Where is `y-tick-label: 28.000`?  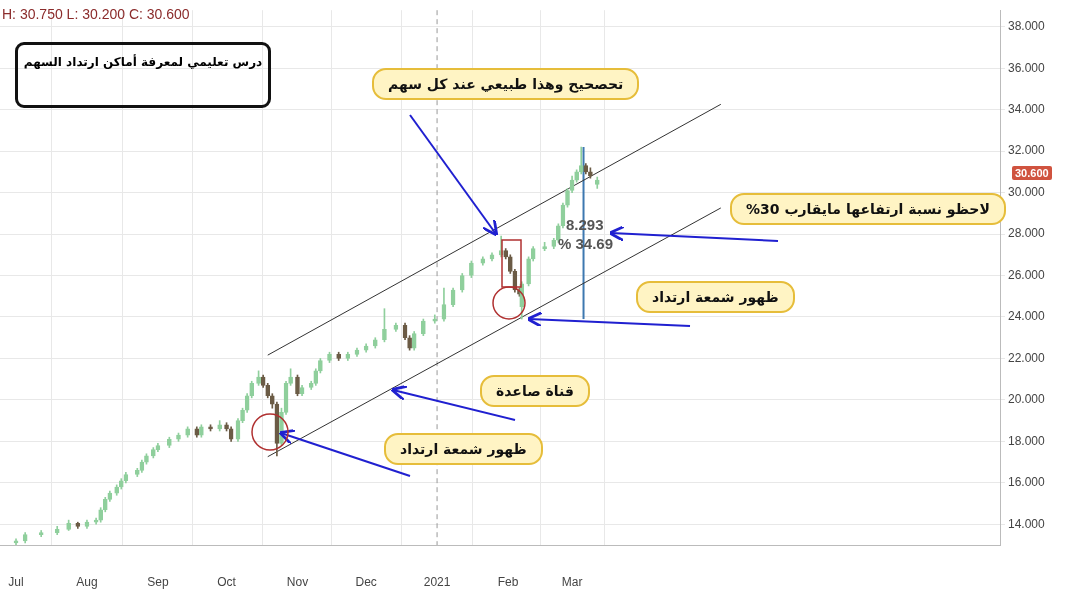 y-tick-label: 28.000 is located at coordinates (1027, 233).